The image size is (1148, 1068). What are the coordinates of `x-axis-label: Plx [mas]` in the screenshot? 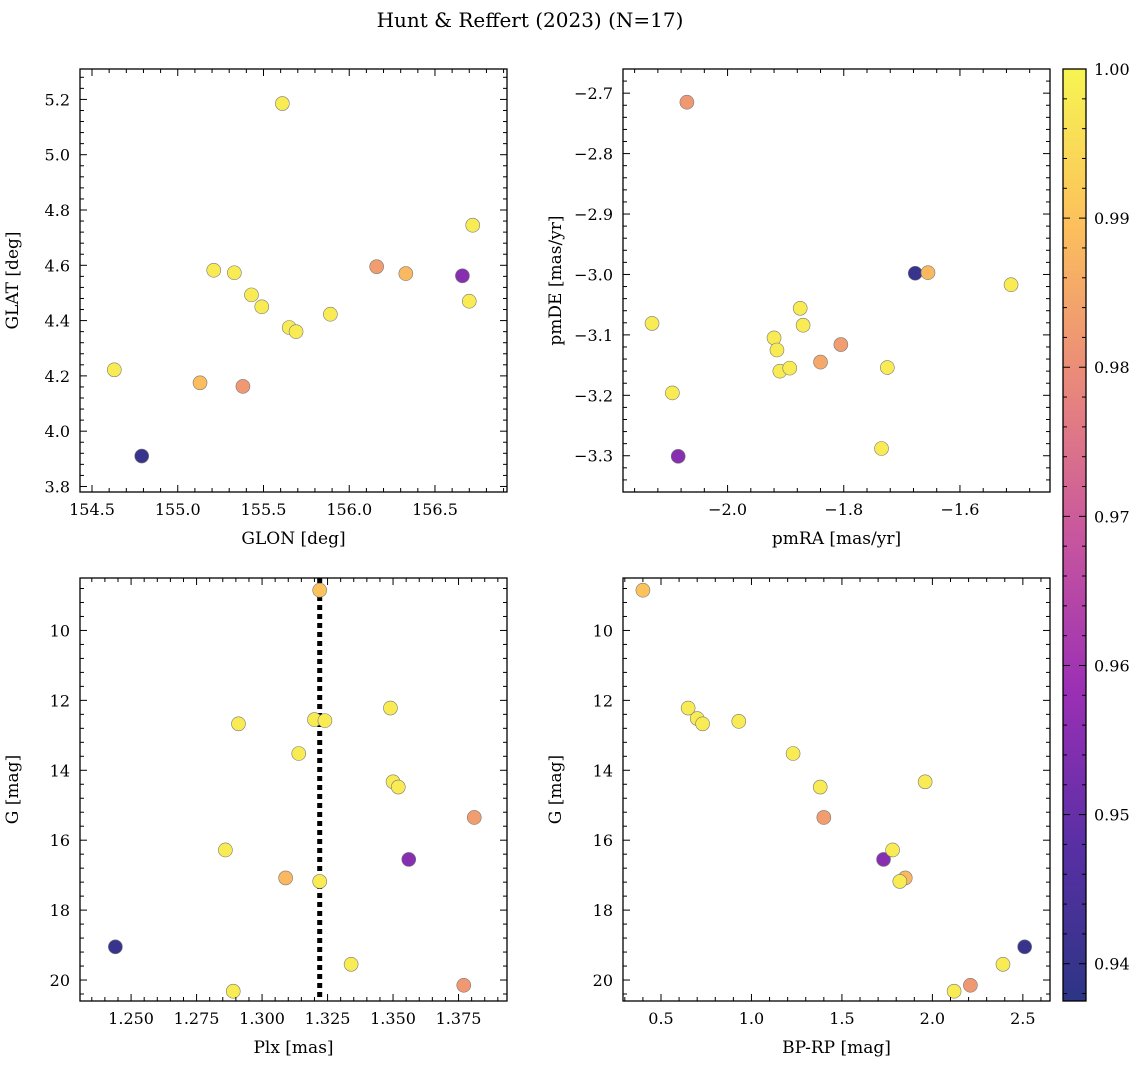 It's located at (293, 1048).